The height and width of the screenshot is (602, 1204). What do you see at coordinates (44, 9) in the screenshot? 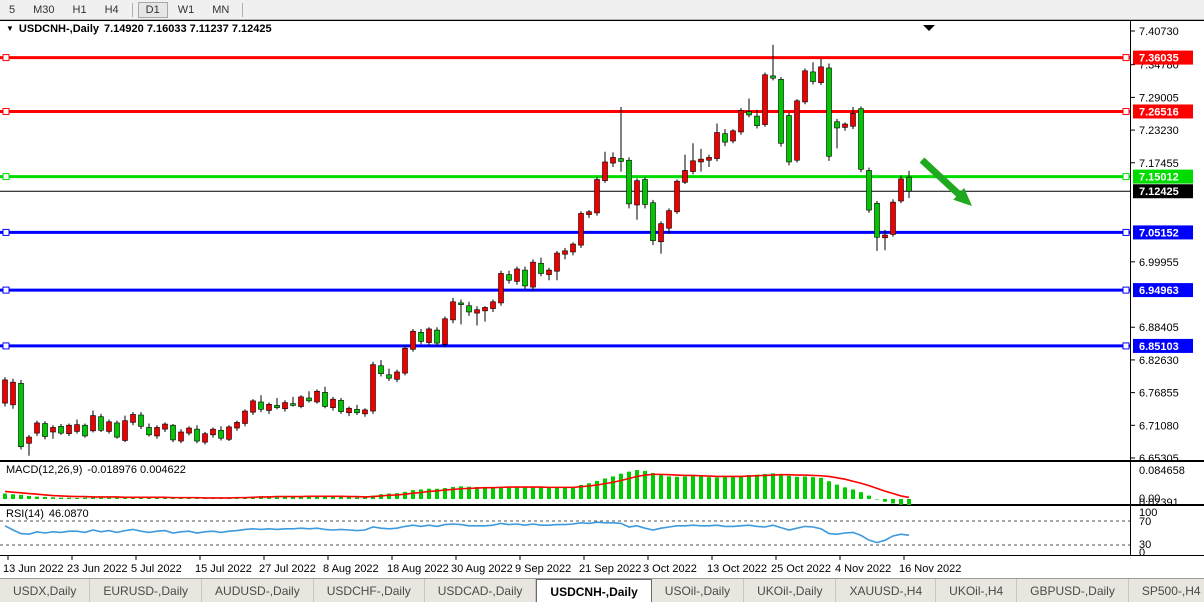
I see `timeframe-button-m30: M30` at bounding box center [44, 9].